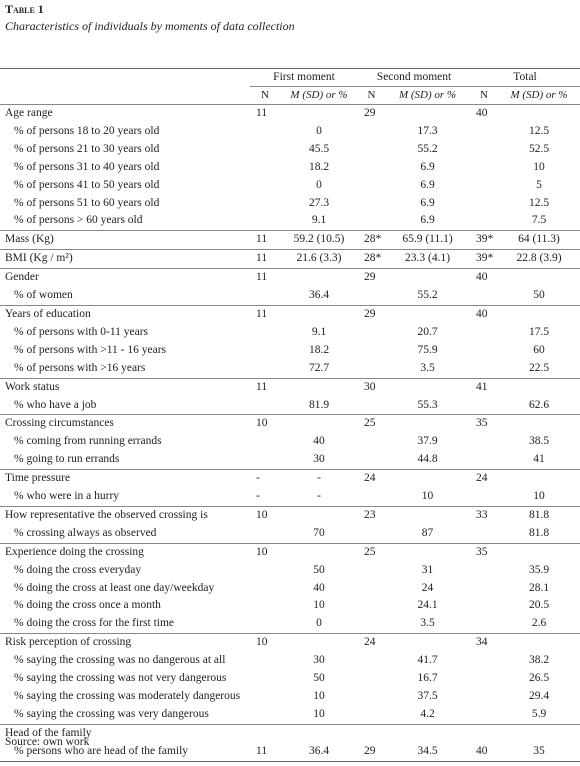 The width and height of the screenshot is (580, 766). What do you see at coordinates (265, 95) in the screenshot?
I see `column-header: N` at bounding box center [265, 95].